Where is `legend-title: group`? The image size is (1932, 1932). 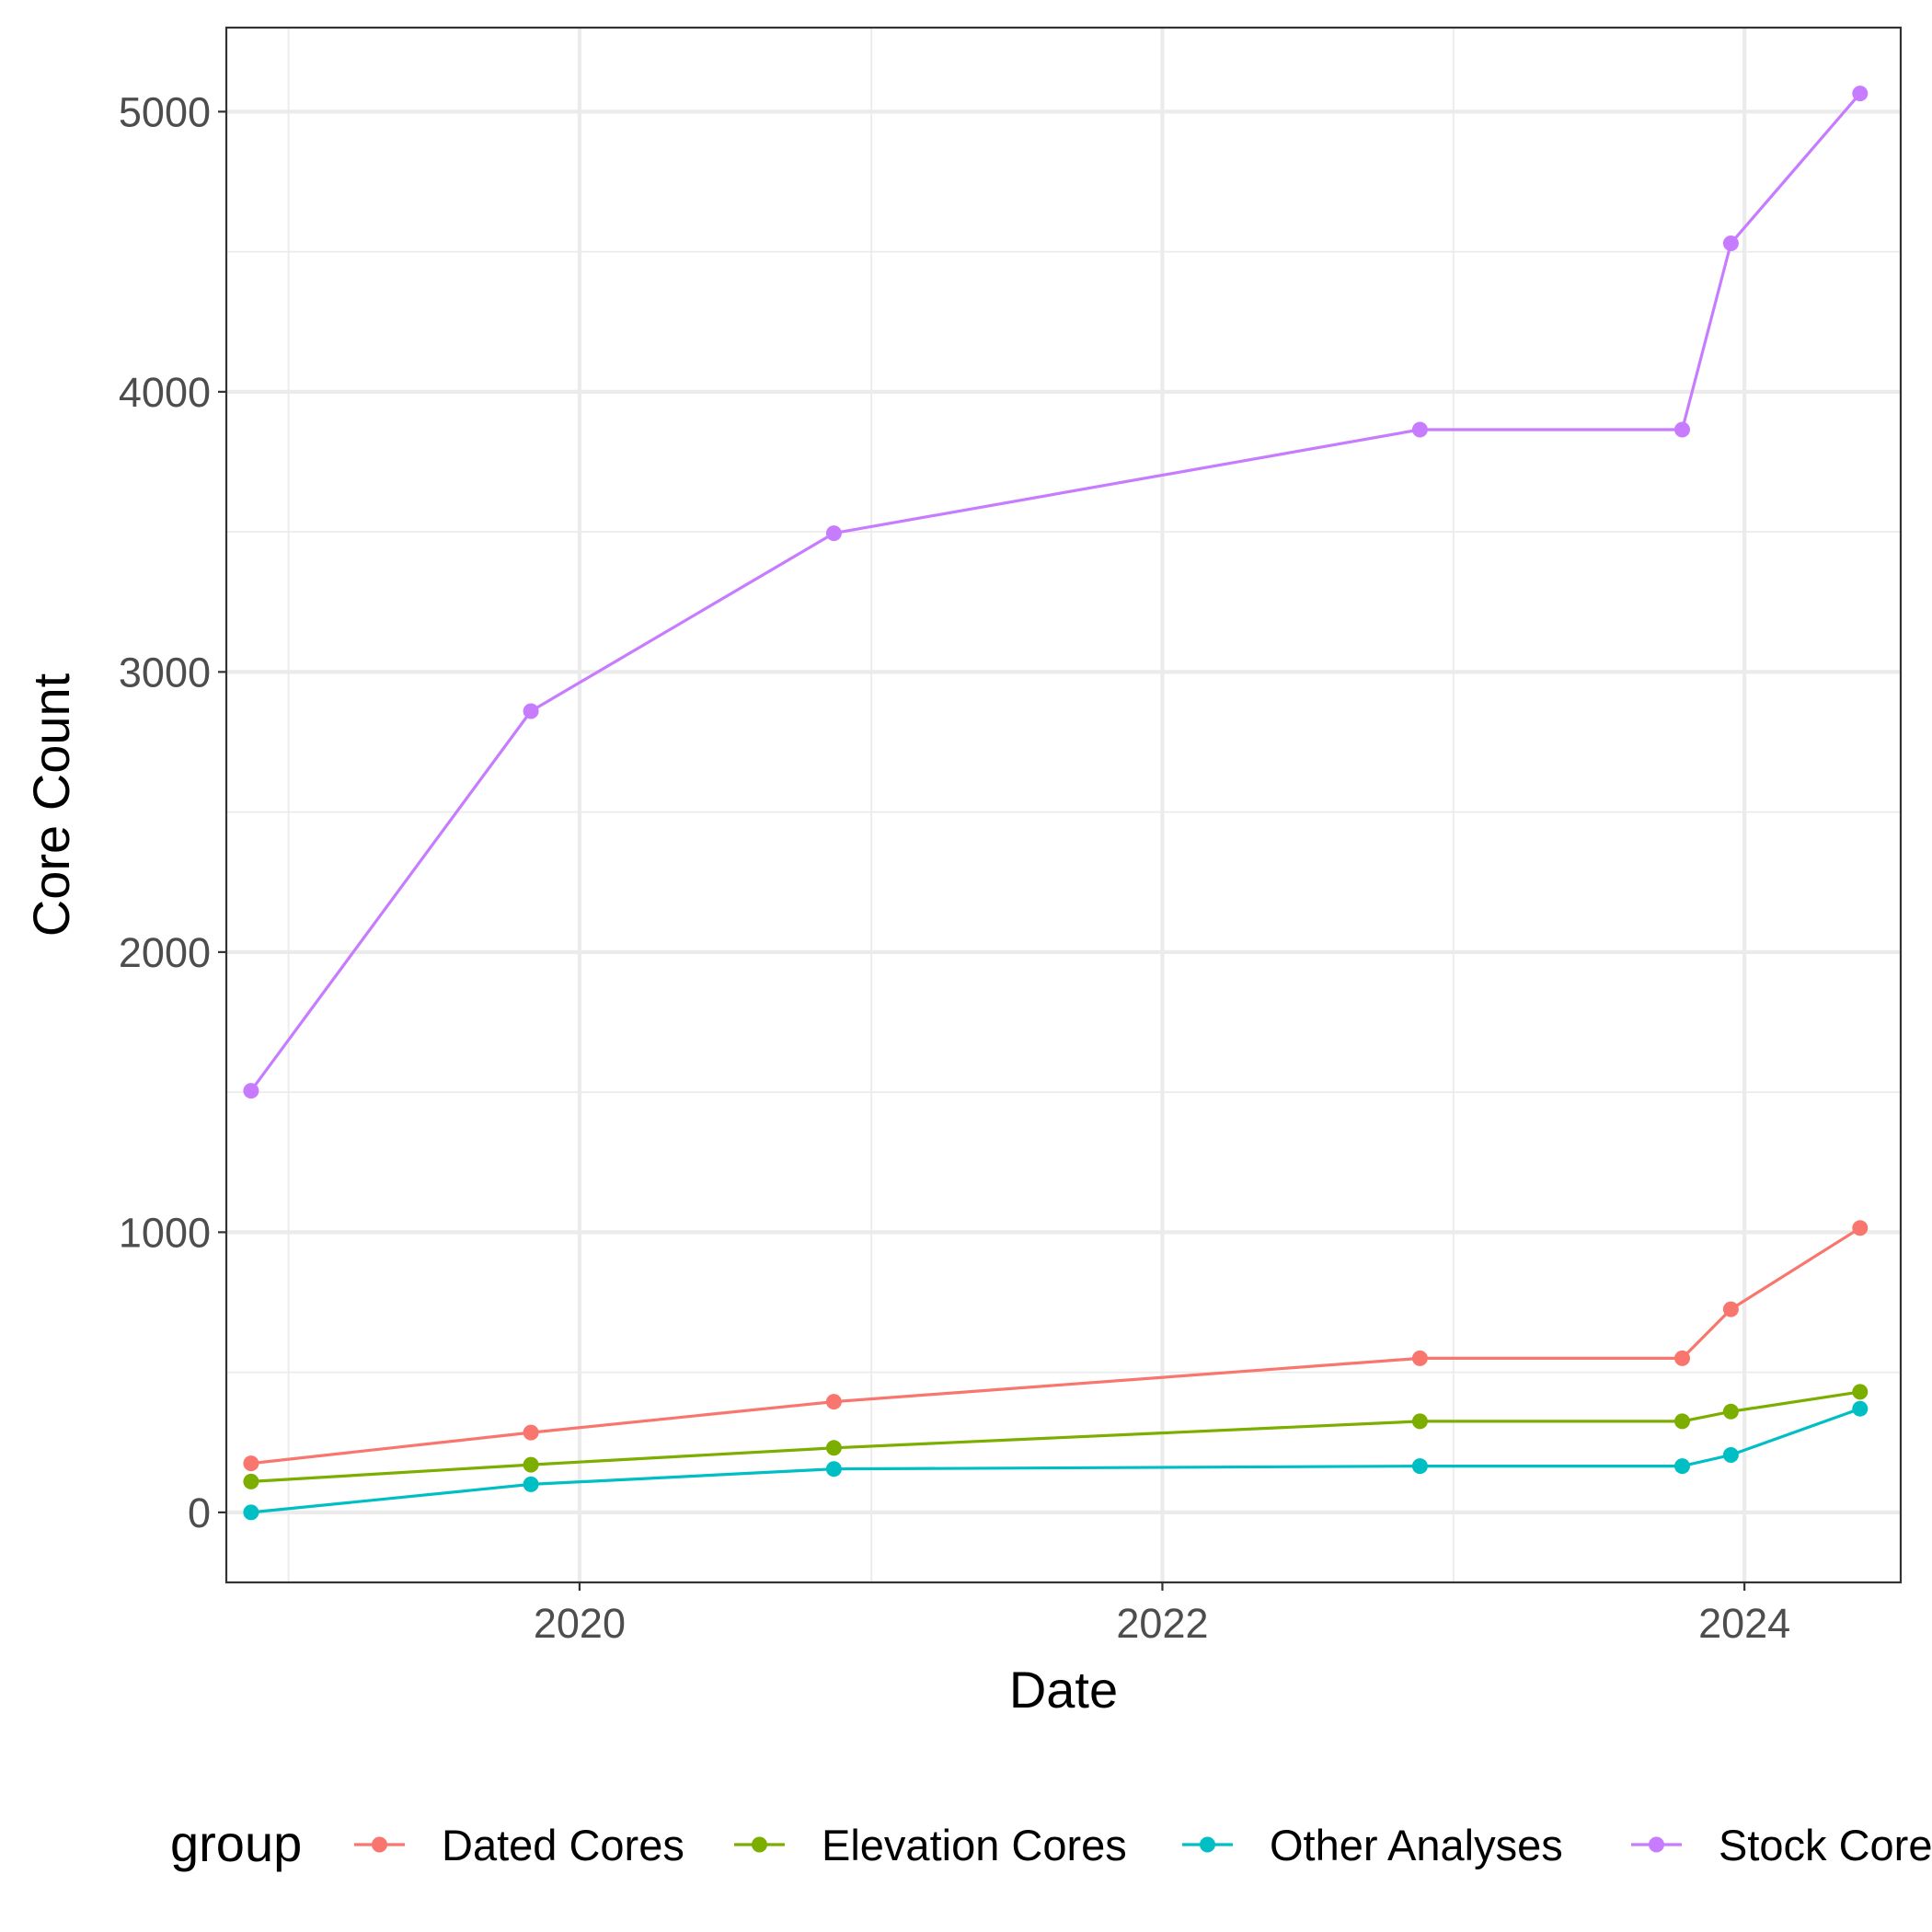 legend-title: group is located at coordinates (236, 1843).